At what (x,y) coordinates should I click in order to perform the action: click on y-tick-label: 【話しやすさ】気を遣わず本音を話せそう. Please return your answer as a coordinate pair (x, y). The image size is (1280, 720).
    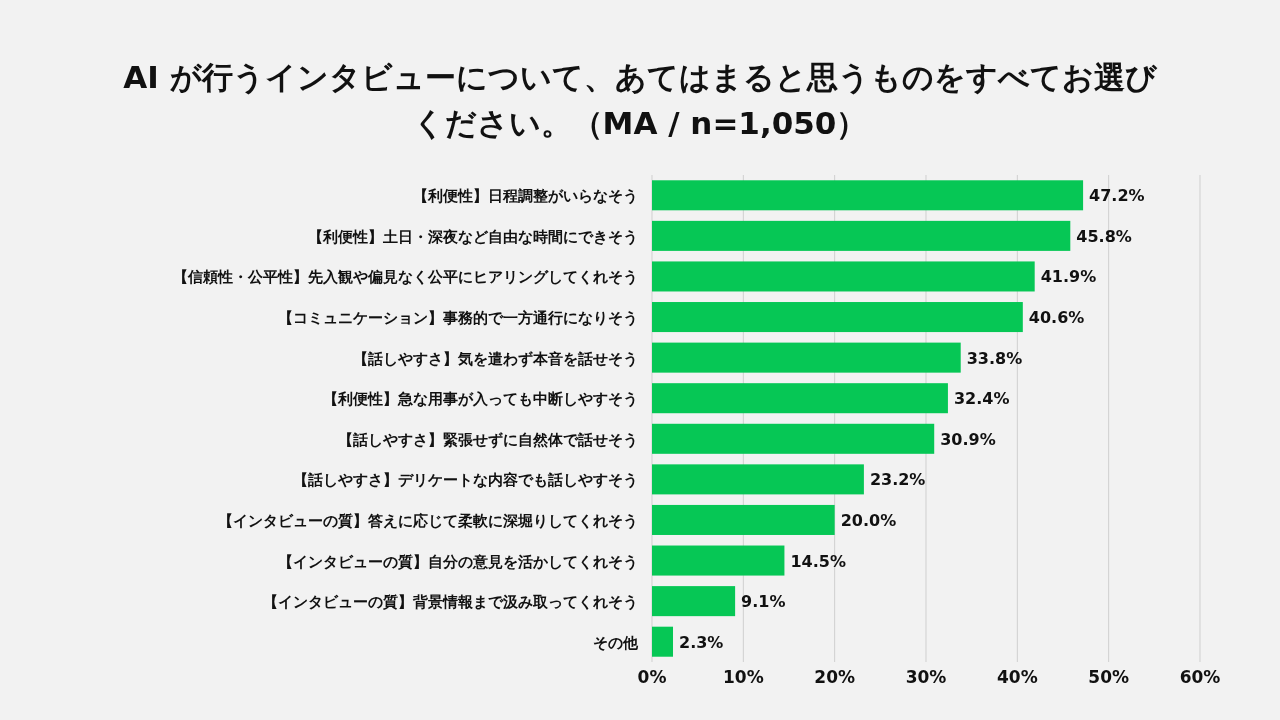
    Looking at the image, I should click on (495, 358).